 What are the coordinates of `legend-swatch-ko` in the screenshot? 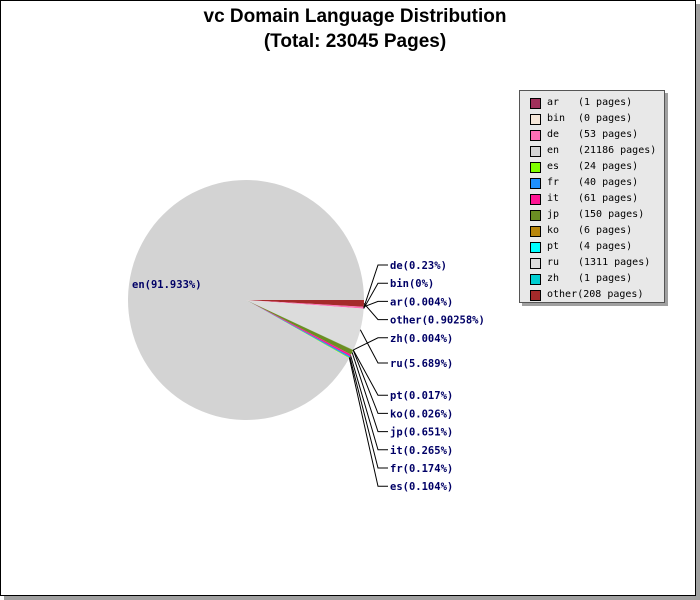 It's located at (535, 231).